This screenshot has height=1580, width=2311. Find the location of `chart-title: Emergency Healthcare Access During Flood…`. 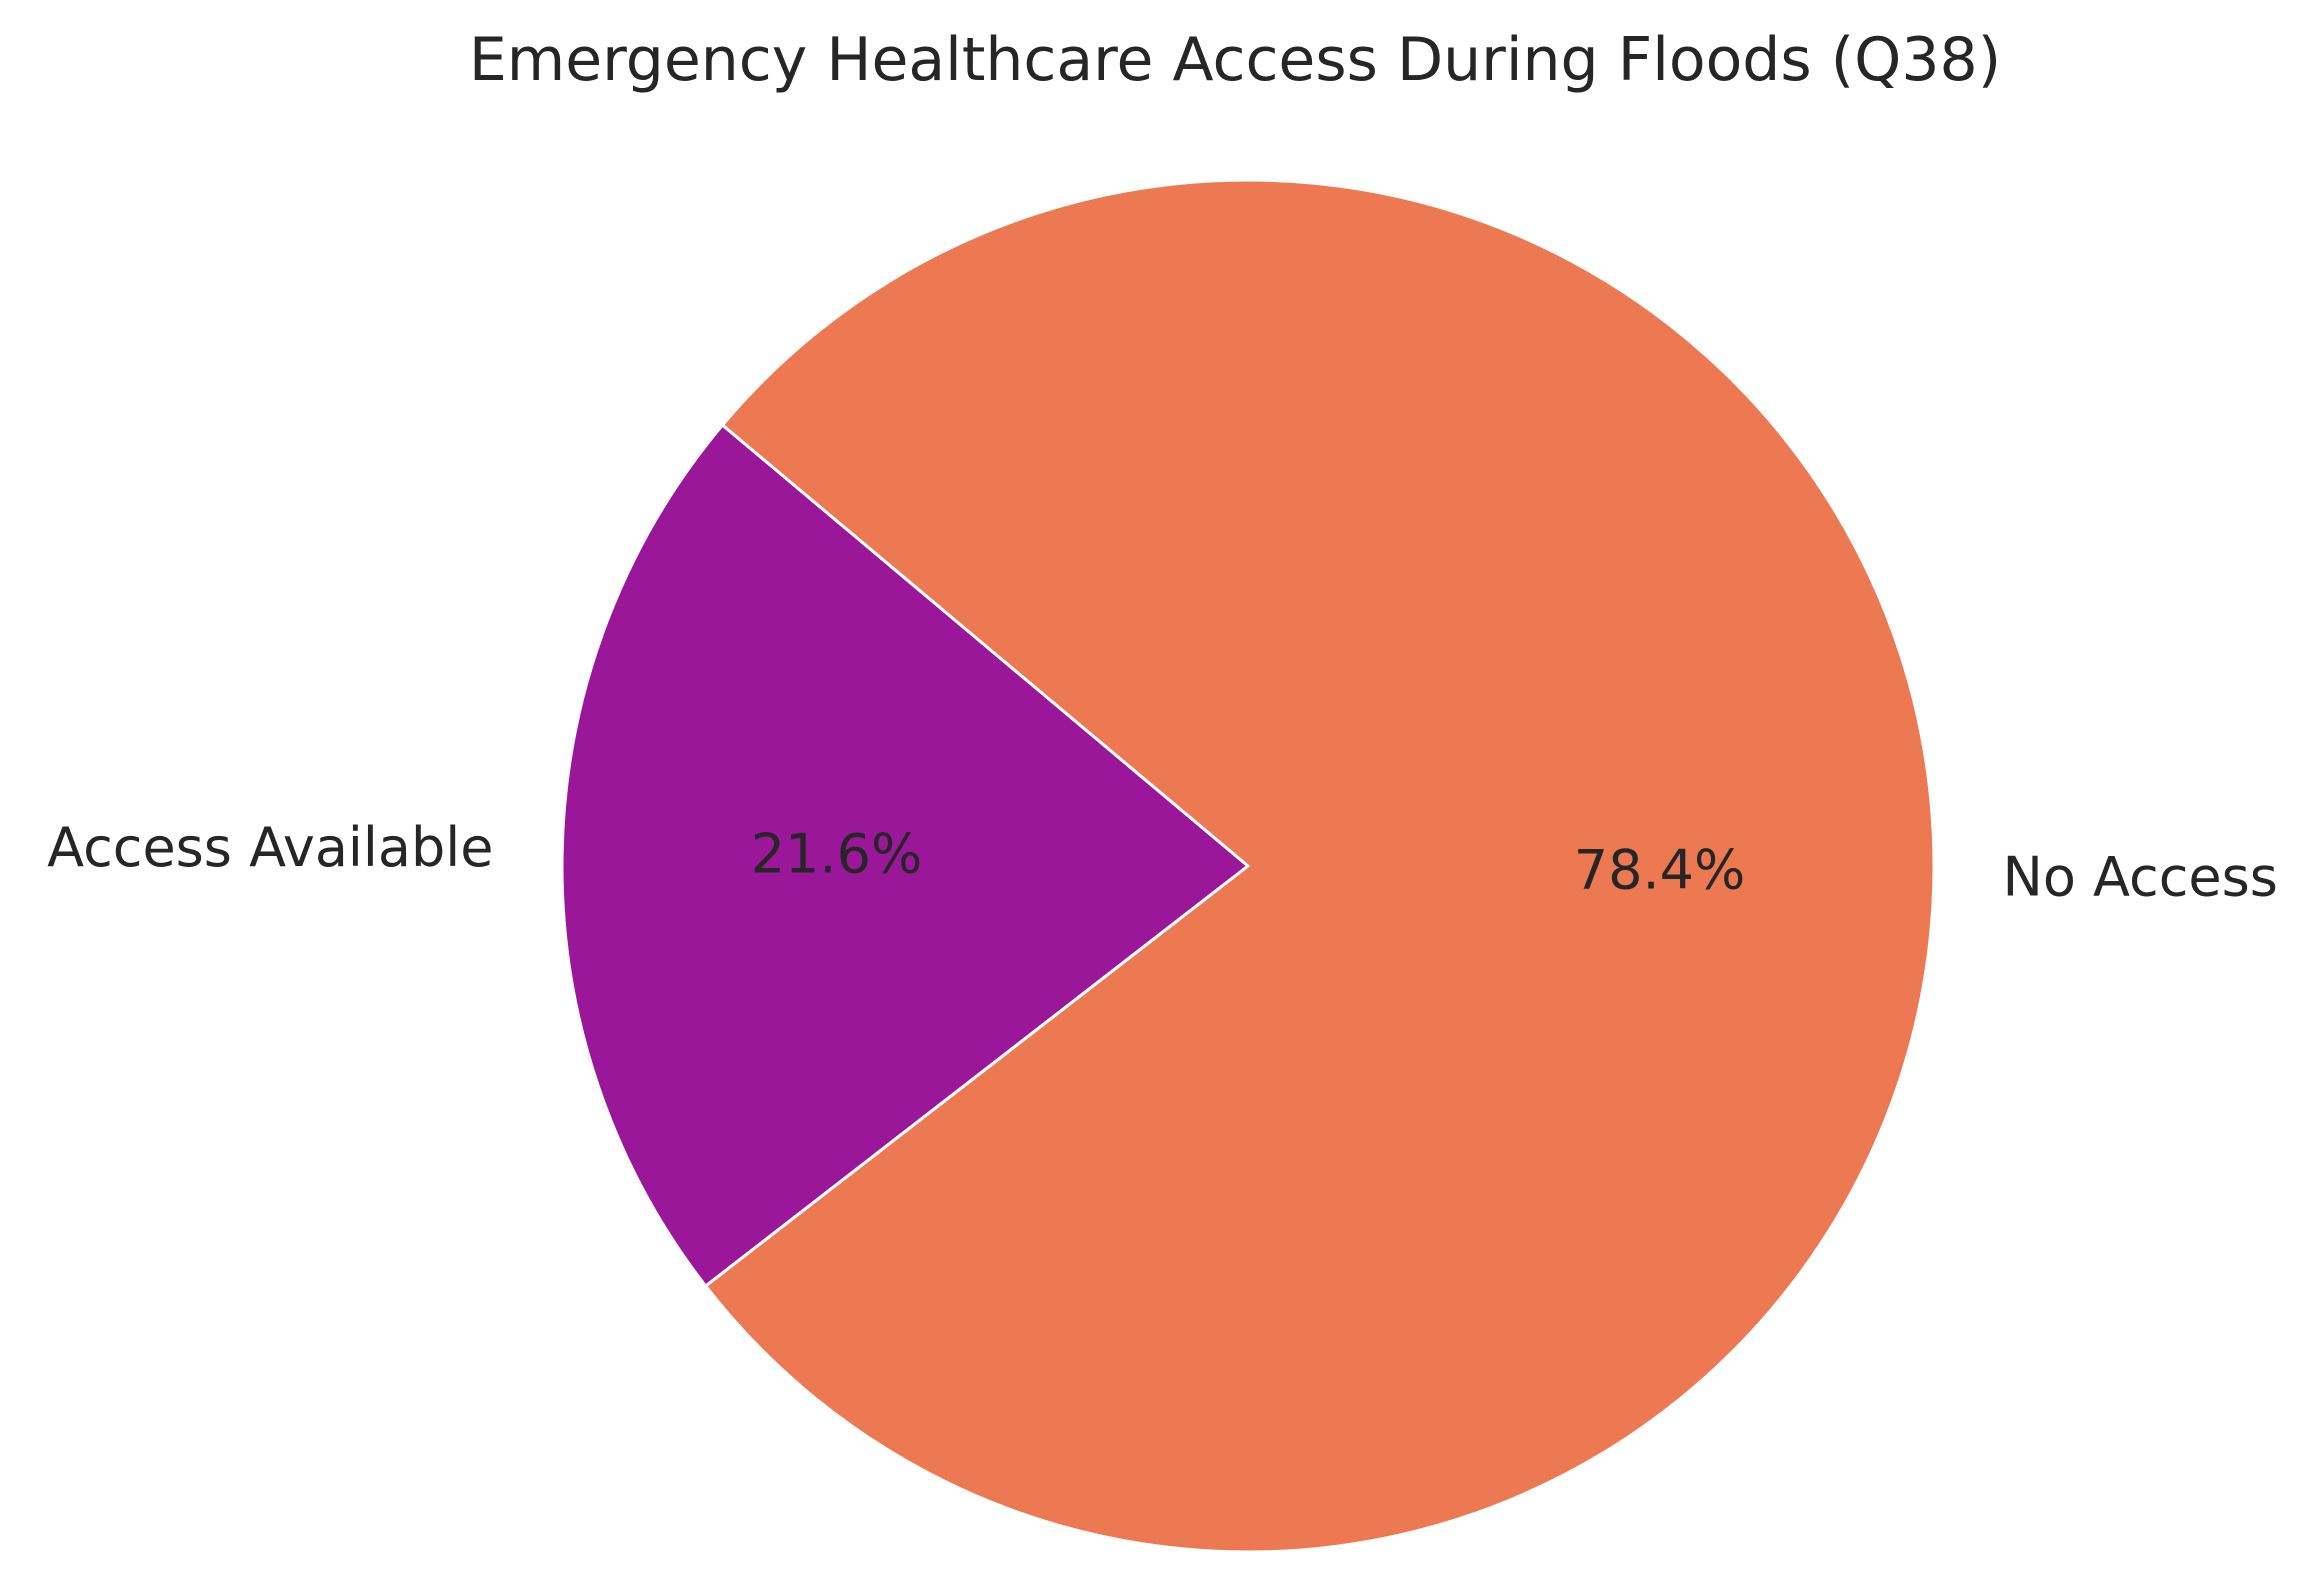

chart-title: Emergency Healthcare Access During Flood… is located at coordinates (1235, 60).